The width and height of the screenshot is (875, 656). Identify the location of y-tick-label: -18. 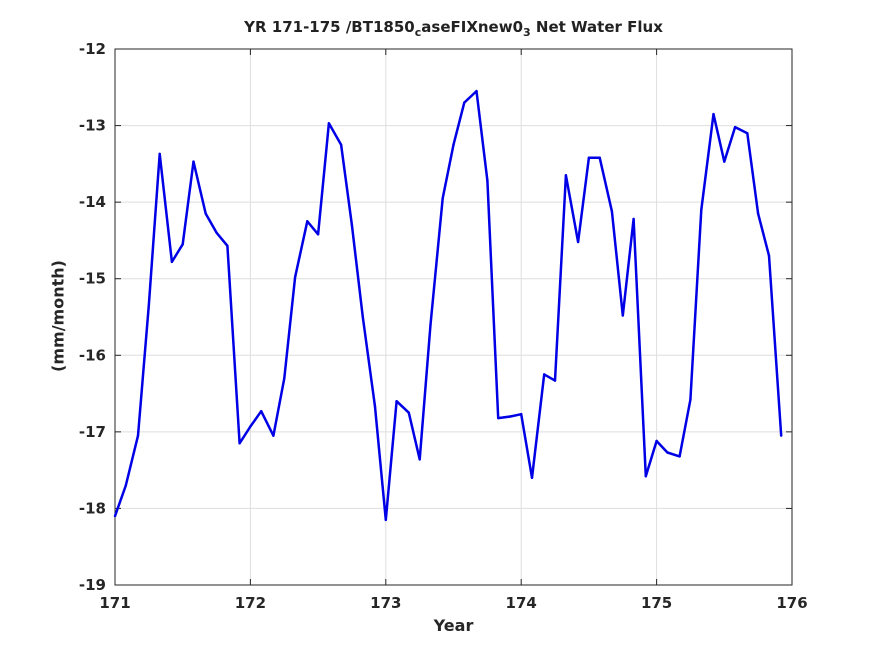
(92, 508).